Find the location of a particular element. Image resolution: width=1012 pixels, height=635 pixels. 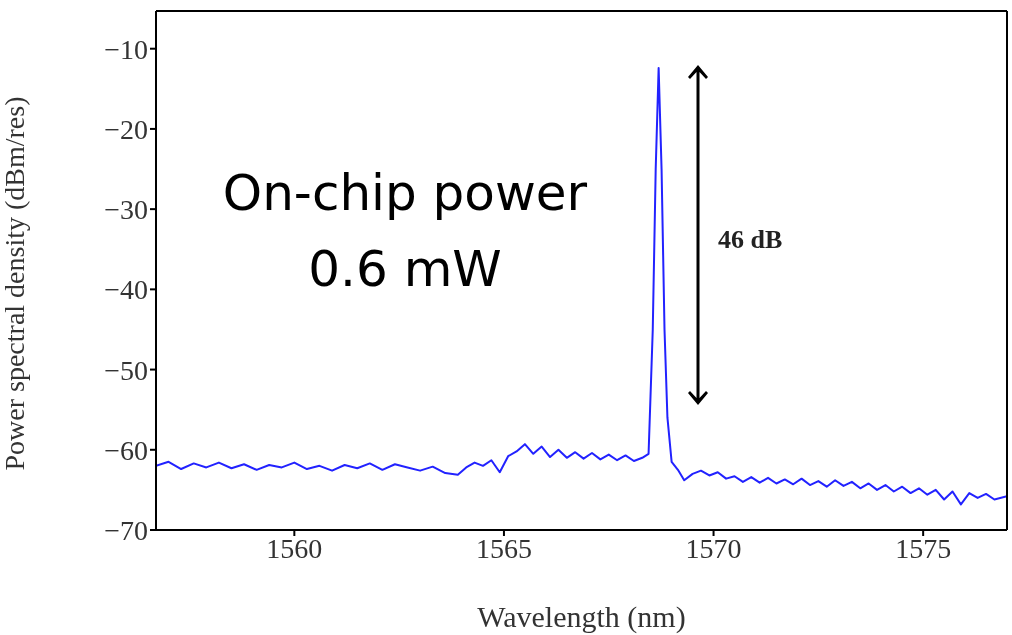

y-tick-label: −40 is located at coordinates (126, 290).